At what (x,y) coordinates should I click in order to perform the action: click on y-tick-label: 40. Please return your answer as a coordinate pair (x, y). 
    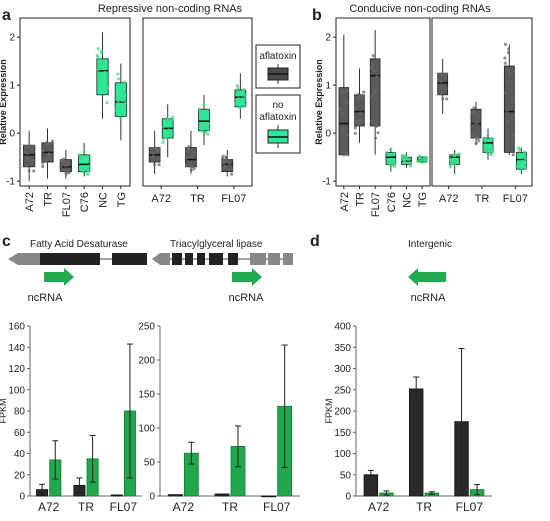
    Looking at the image, I should click on (20, 454).